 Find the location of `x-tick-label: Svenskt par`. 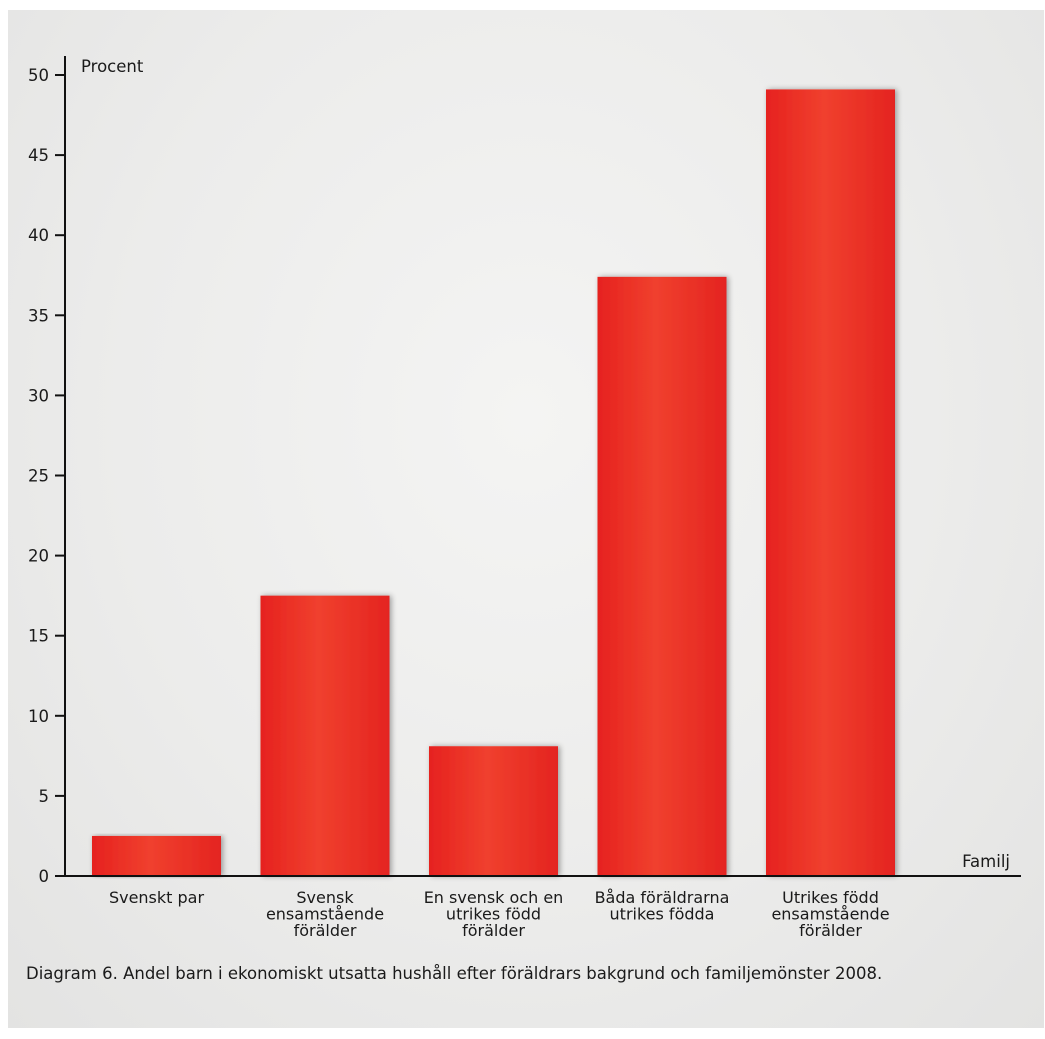

x-tick-label: Svenskt par is located at coordinates (157, 897).